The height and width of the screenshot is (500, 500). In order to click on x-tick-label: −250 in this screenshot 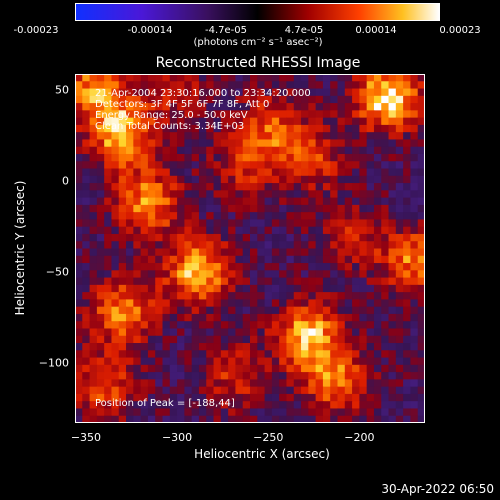, I will do `click(268, 437)`.